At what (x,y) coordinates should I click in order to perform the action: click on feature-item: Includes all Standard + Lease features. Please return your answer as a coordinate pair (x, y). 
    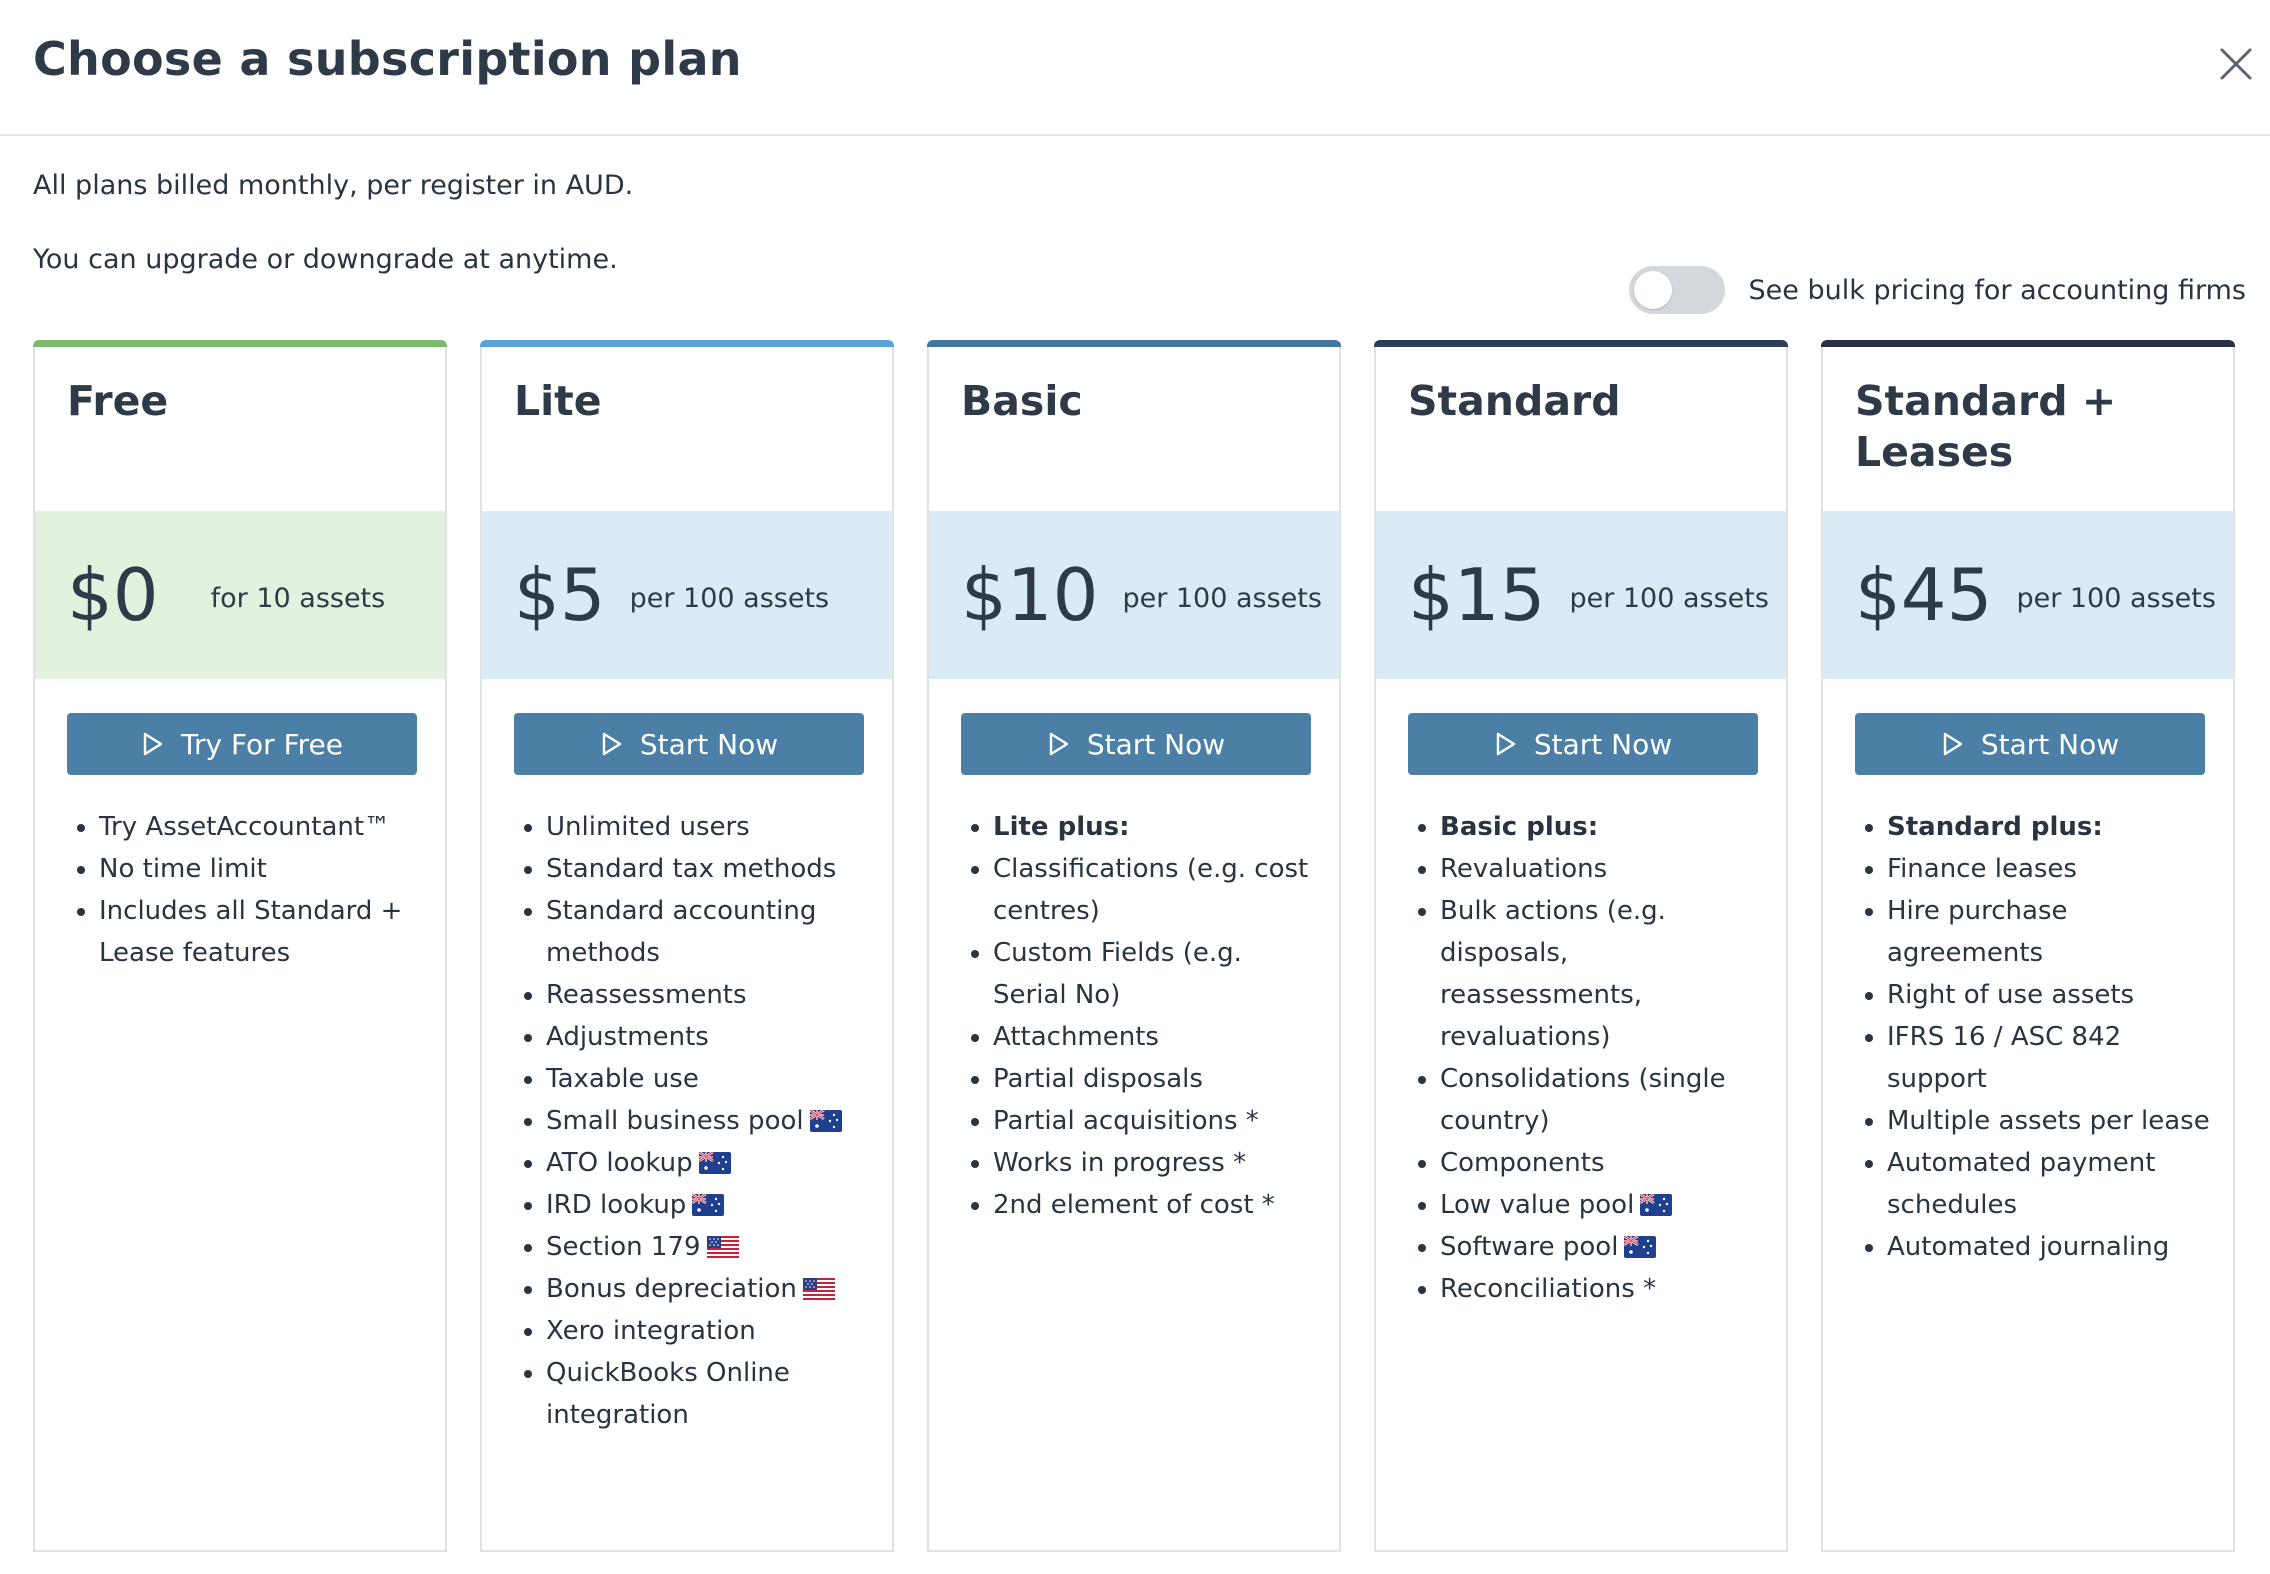
    Looking at the image, I should click on (264, 932).